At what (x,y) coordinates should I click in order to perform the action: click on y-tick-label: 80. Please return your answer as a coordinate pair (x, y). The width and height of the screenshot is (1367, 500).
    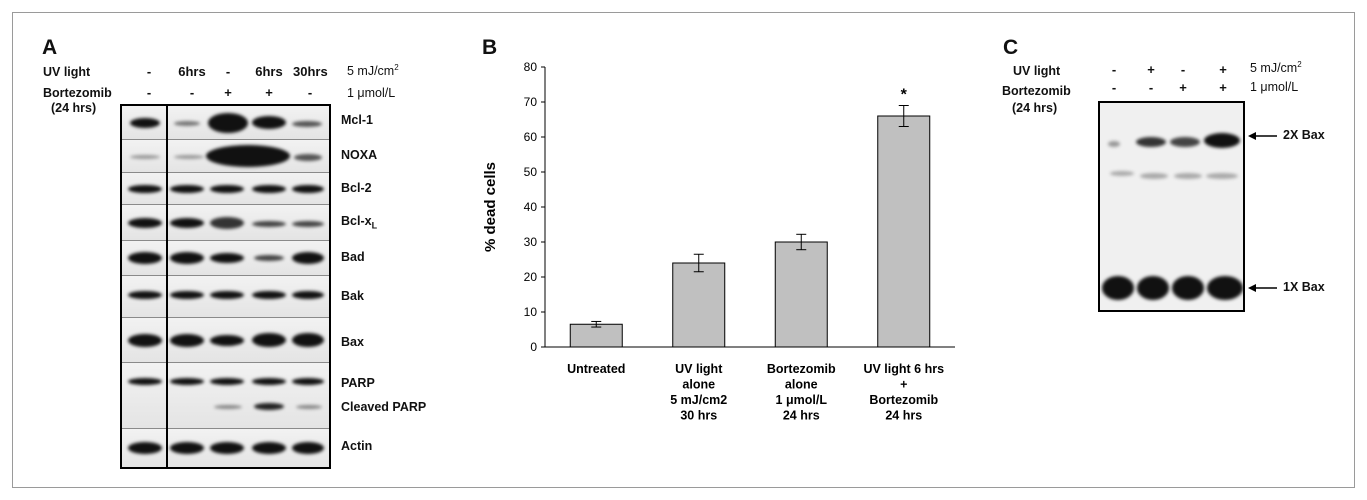
    Looking at the image, I should click on (531, 67).